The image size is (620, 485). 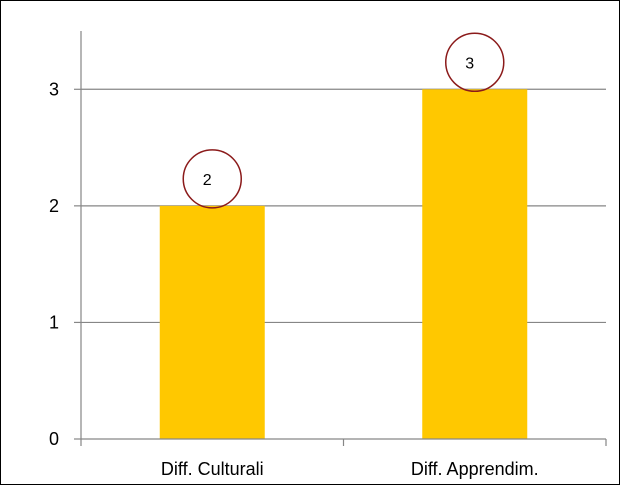 What do you see at coordinates (54, 206) in the screenshot?
I see `y-tick-label-2: 2` at bounding box center [54, 206].